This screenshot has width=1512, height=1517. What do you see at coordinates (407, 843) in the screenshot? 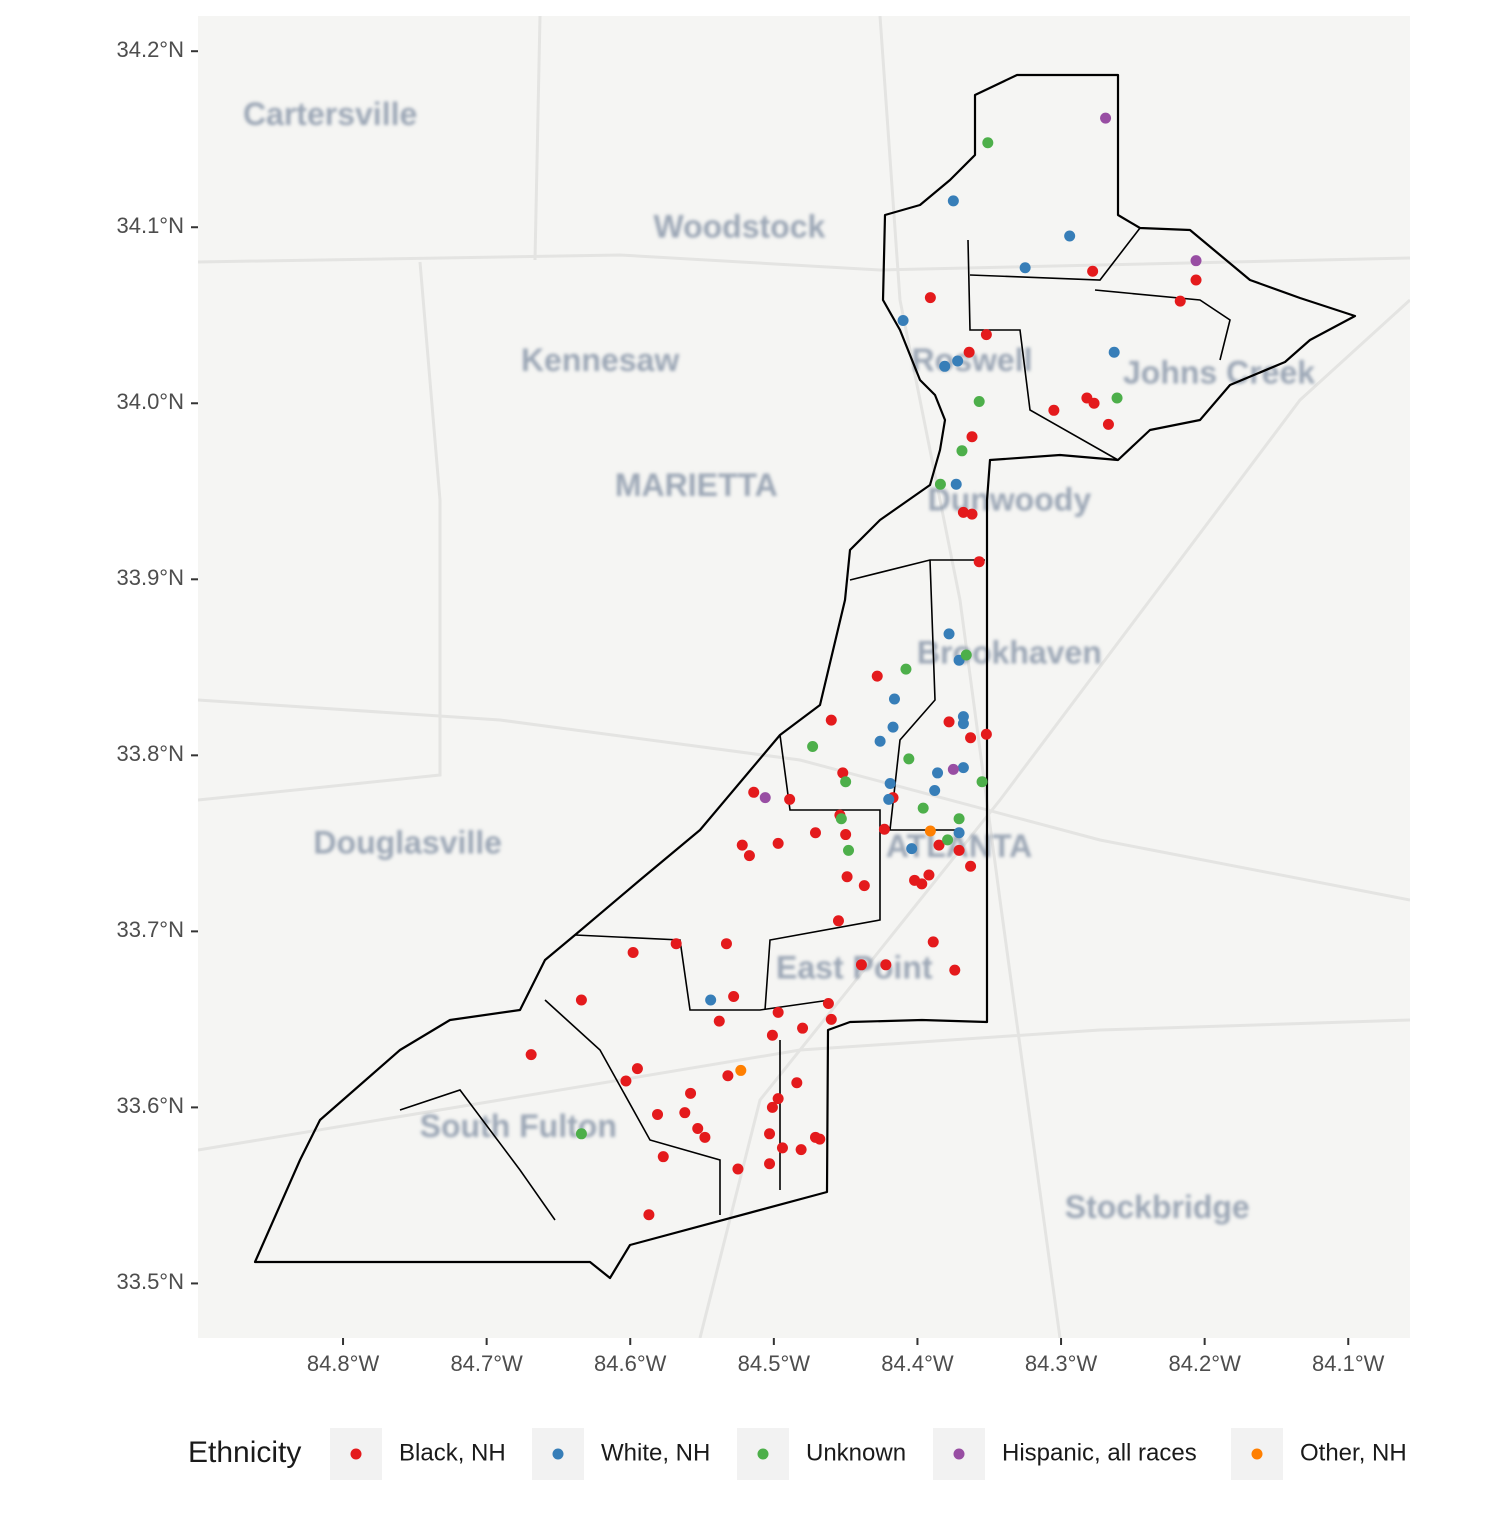
I see `place-label: Douglasville` at bounding box center [407, 843].